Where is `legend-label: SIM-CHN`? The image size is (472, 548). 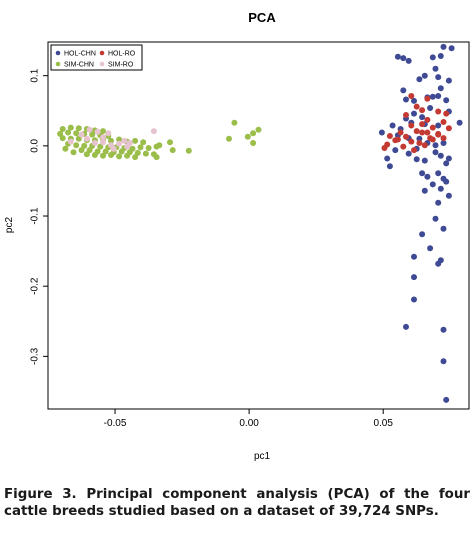 legend-label: SIM-CHN is located at coordinates (79, 65).